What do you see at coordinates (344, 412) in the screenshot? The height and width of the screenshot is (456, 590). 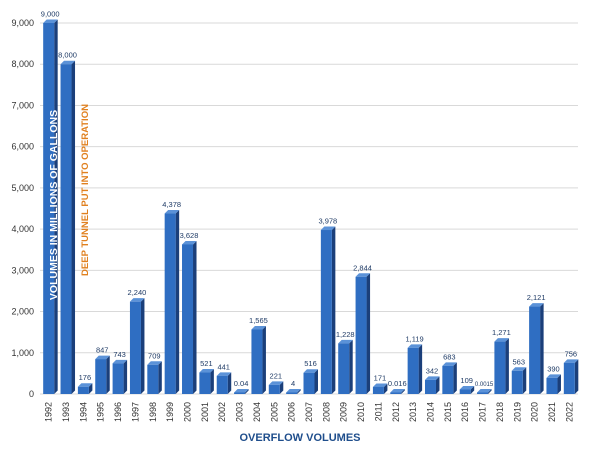 I see `x-tick-label: 2009` at bounding box center [344, 412].